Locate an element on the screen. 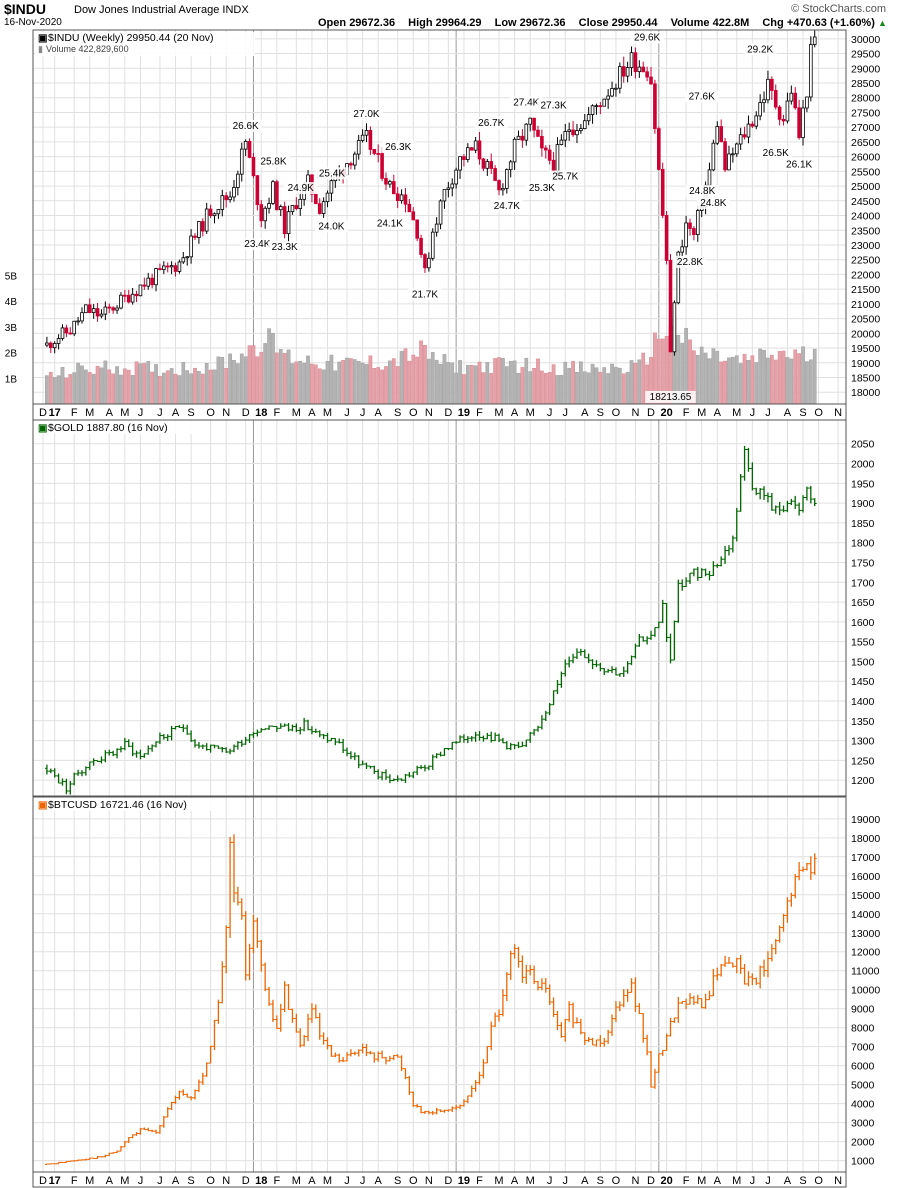 This screenshot has height=1188, width=900. value-callout: 24.8K is located at coordinates (702, 190).